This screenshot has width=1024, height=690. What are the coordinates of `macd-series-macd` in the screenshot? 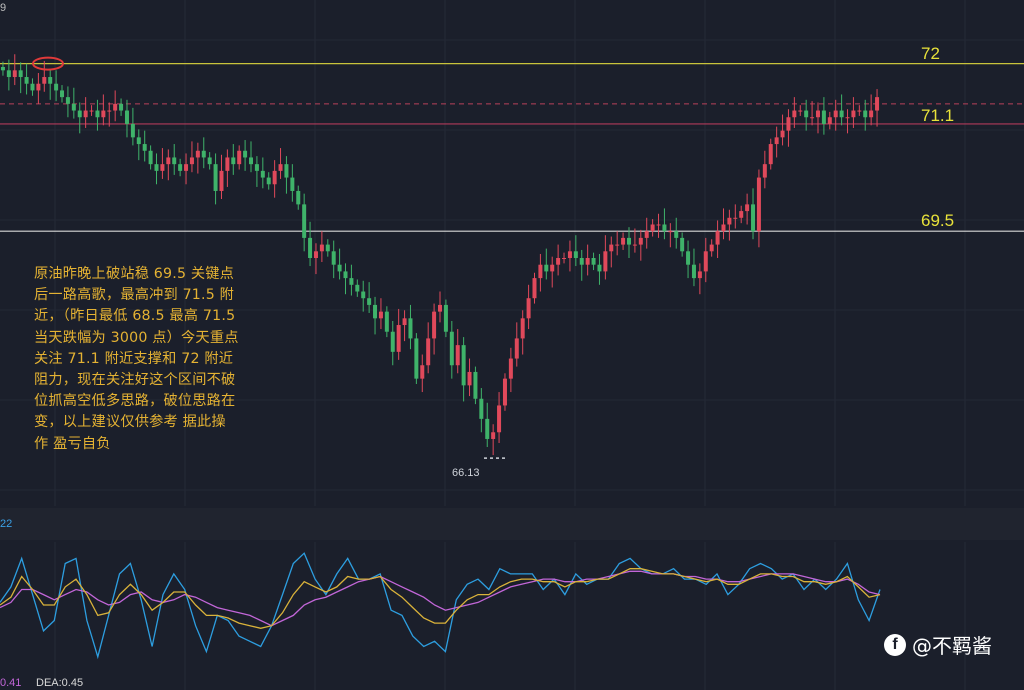 It's located at (440, 598).